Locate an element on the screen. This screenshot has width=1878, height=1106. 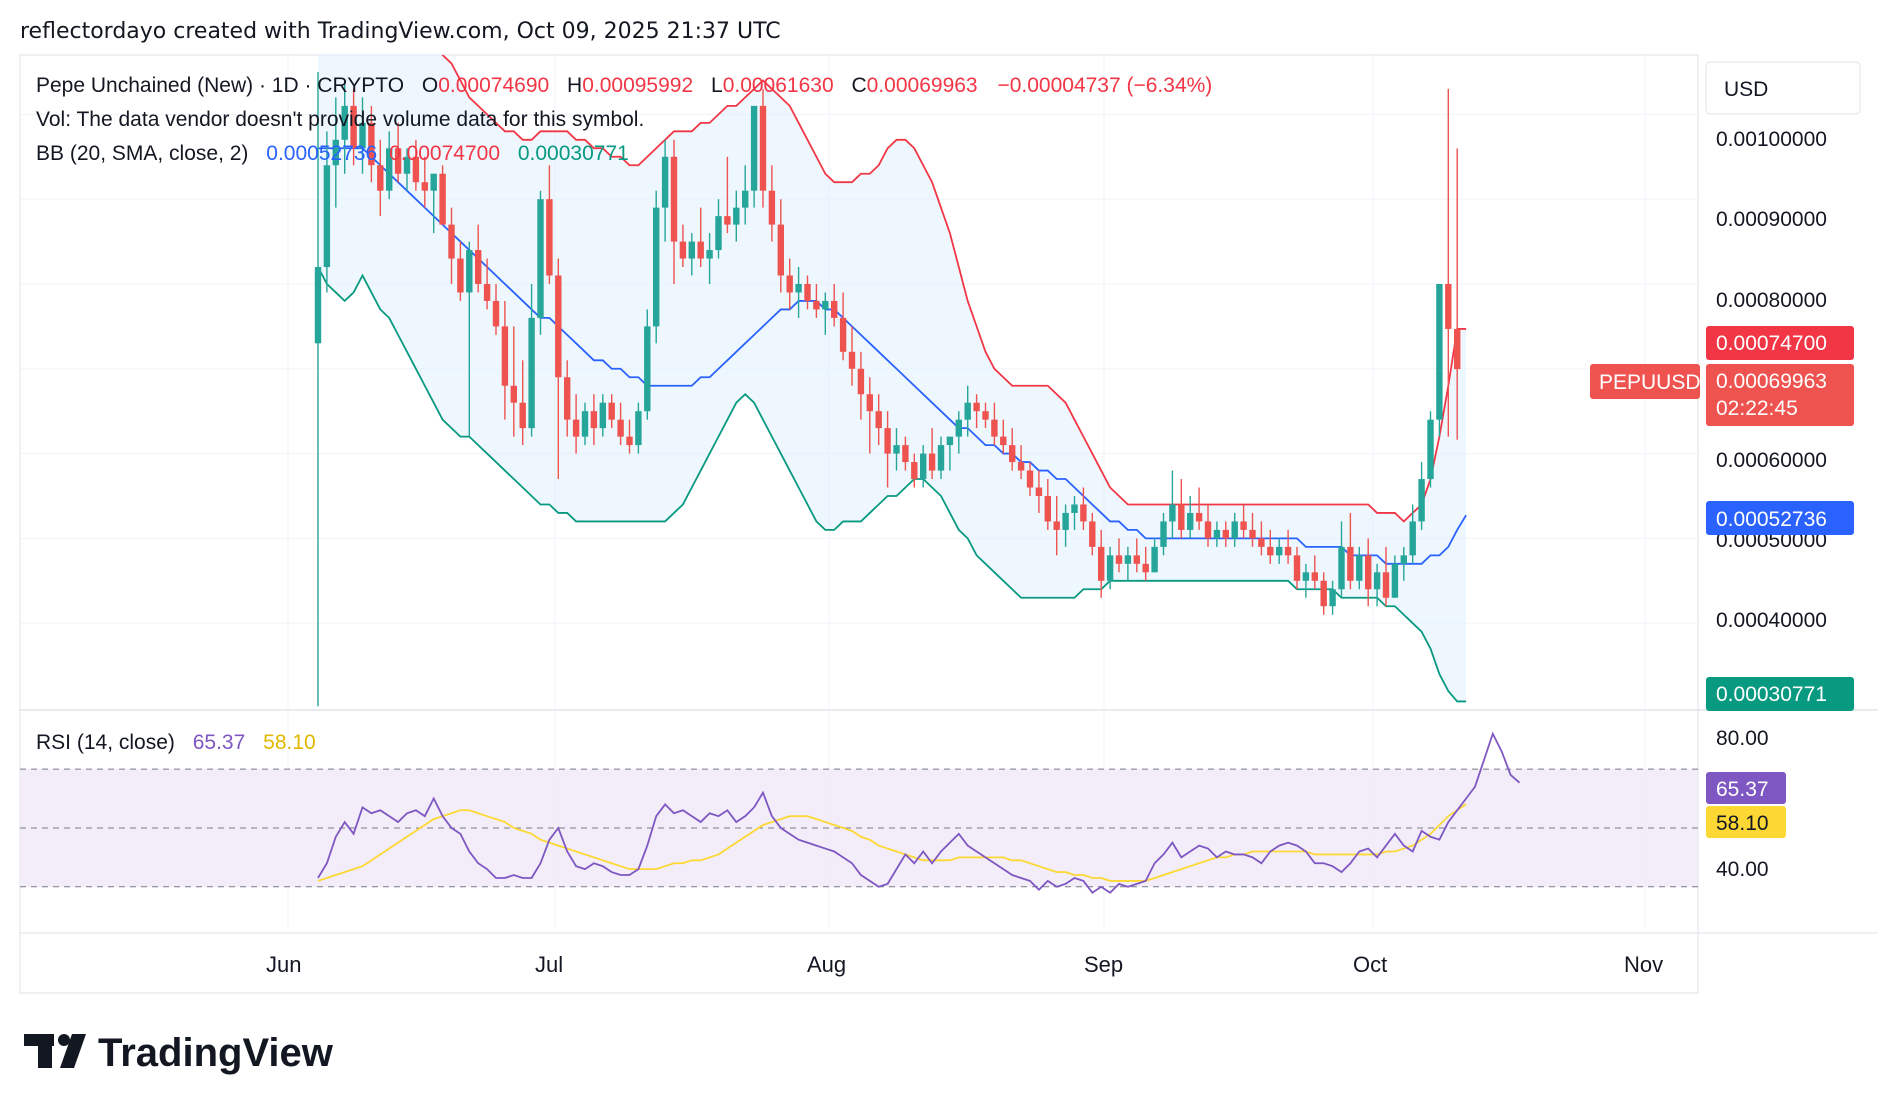
legend-high-label: H is located at coordinates (574, 85).